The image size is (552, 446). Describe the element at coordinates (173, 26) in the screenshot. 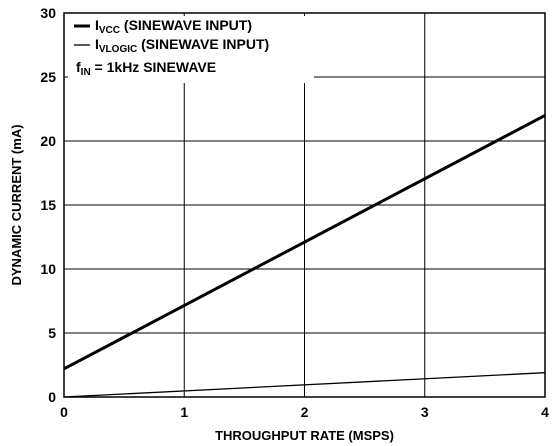

I see `legend-label-vcc: IVCC (SINEWAVE INPUT)` at that location.